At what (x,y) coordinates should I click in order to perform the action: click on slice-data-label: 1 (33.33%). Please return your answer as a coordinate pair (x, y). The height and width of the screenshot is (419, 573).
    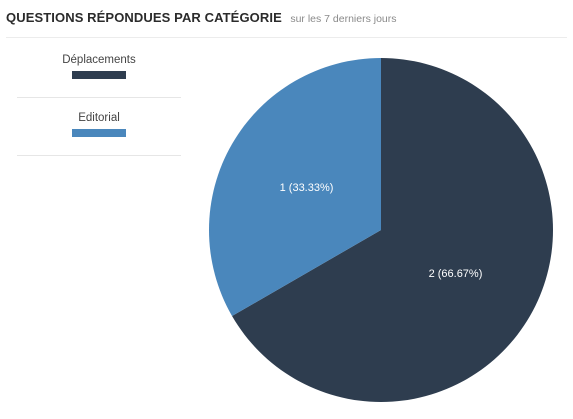
    Looking at the image, I should click on (307, 188).